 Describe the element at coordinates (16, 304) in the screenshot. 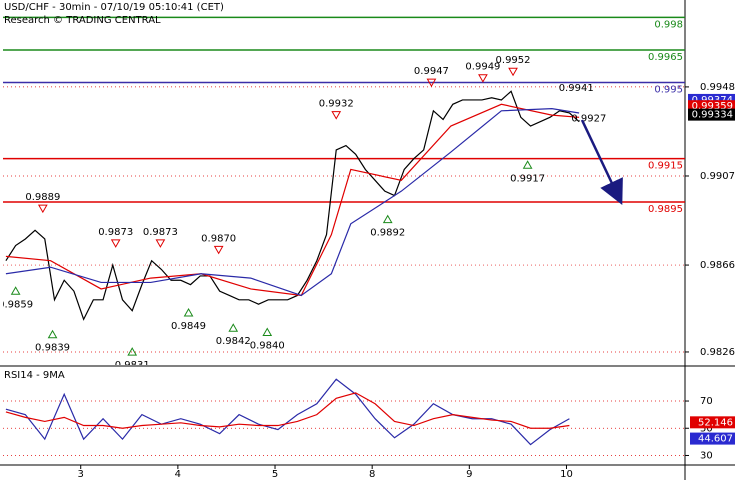

I see `annotation-label: 0.9859` at that location.